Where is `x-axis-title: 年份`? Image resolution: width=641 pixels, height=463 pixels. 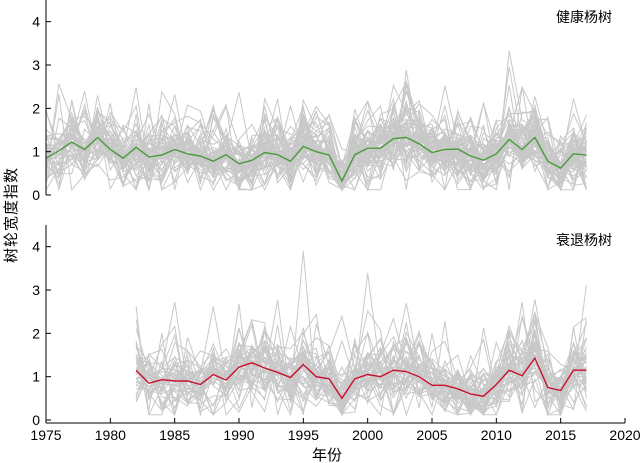
x-axis-title: 年份 is located at coordinates (327, 454).